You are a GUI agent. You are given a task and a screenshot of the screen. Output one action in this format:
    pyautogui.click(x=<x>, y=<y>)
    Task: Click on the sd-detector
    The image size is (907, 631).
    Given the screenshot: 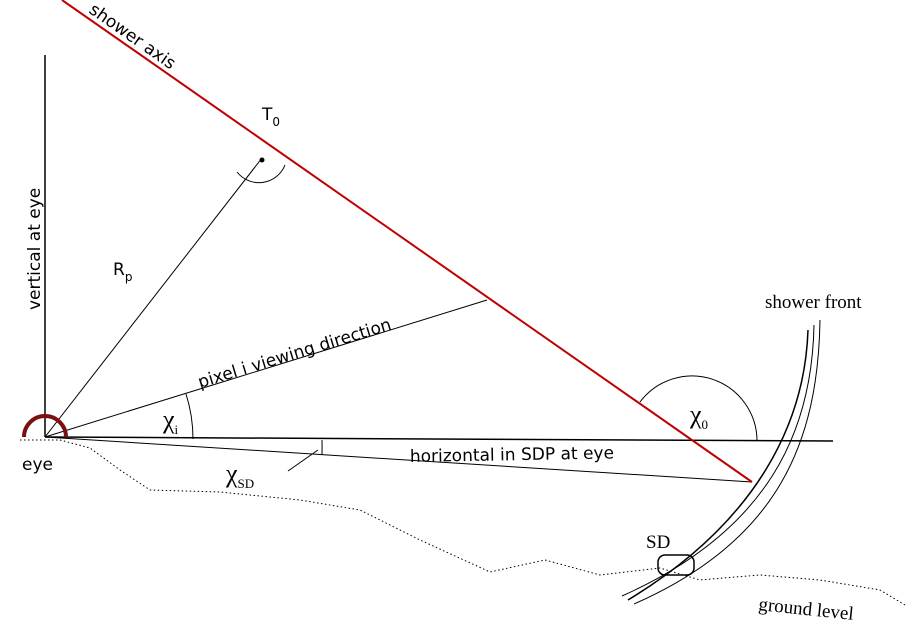 What is the action you would take?
    pyautogui.click(x=676, y=565)
    